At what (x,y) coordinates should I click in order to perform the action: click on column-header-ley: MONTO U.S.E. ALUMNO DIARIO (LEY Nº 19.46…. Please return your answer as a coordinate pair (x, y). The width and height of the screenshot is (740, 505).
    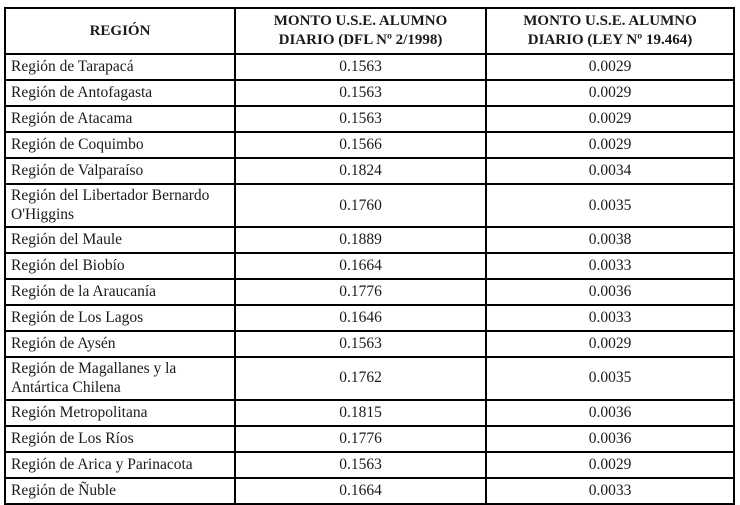
    Looking at the image, I should click on (610, 31).